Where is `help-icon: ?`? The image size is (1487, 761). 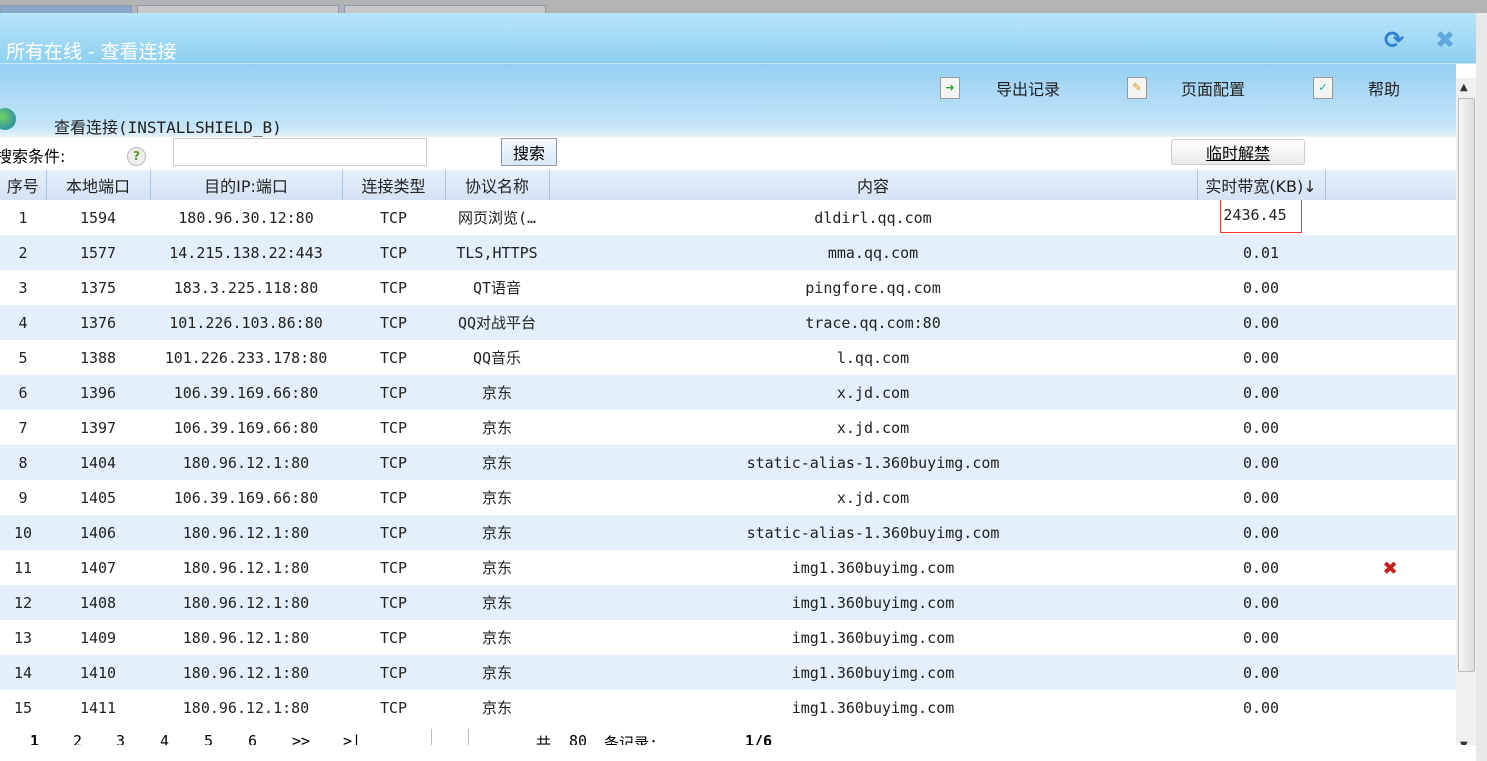
help-icon: ? is located at coordinates (136, 156).